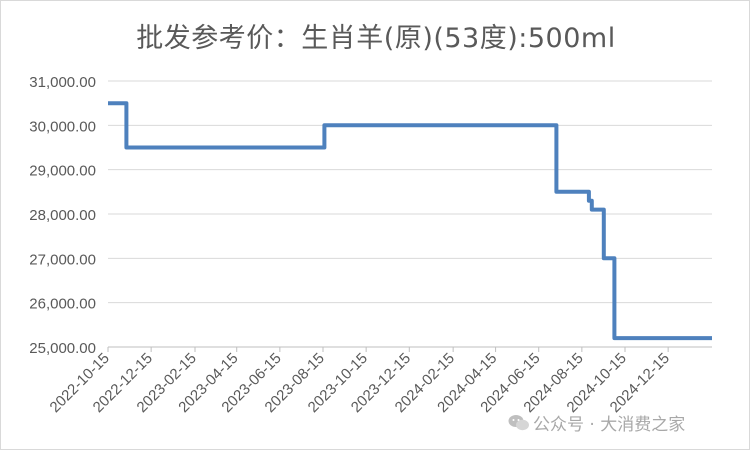  Describe the element at coordinates (62, 348) in the screenshot. I see `y-tick-label: 25,000.00` at that location.